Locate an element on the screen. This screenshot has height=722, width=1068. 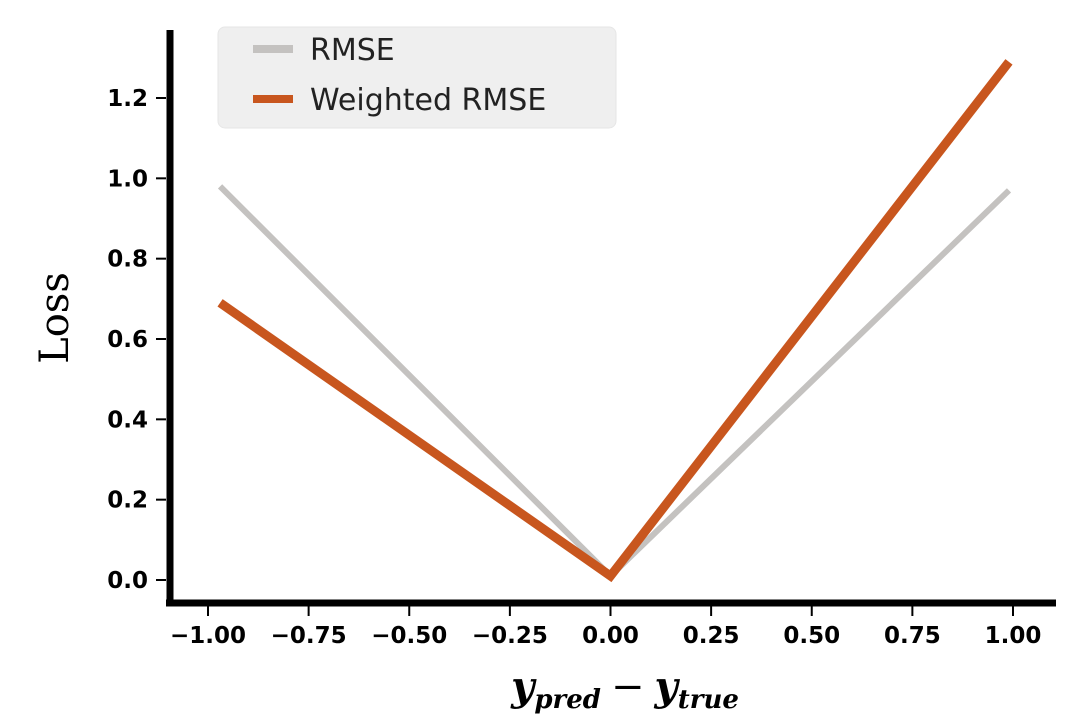
x-tick-label: −0.75 is located at coordinates (309, 636).